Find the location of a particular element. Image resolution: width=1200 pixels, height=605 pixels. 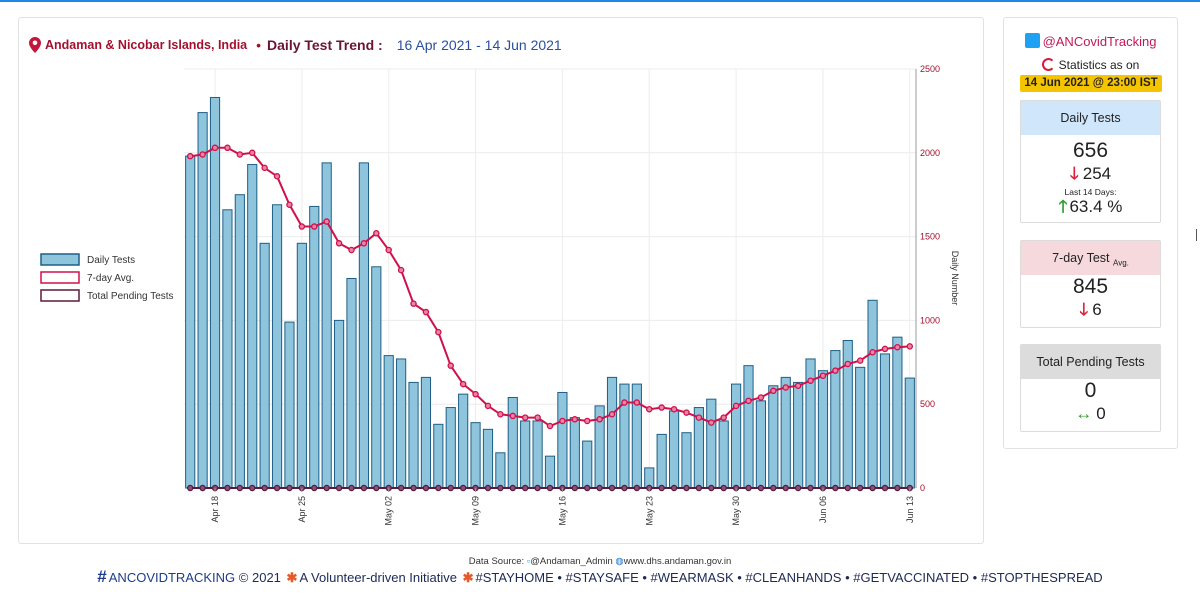

date-range: 16 Apr 2021 - 14 Jun 2021 is located at coordinates (479, 45).